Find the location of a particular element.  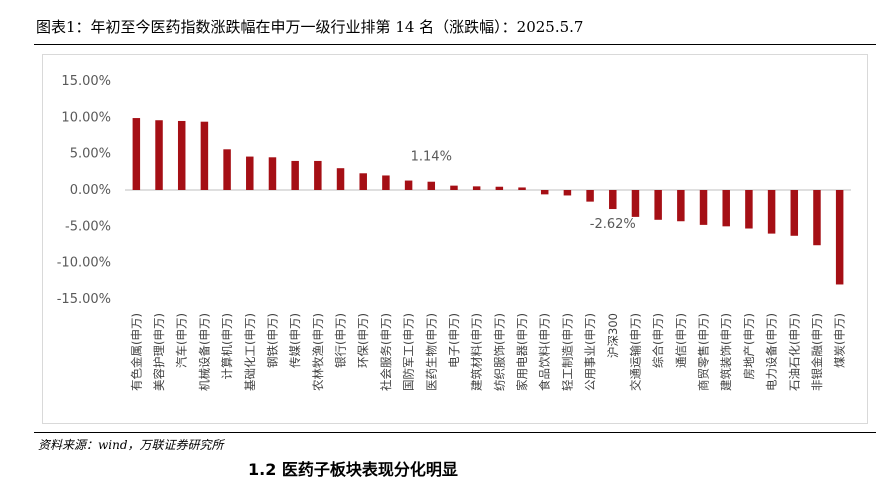

x-category-label: 家用电器(申万) is located at coordinates (522, 352).